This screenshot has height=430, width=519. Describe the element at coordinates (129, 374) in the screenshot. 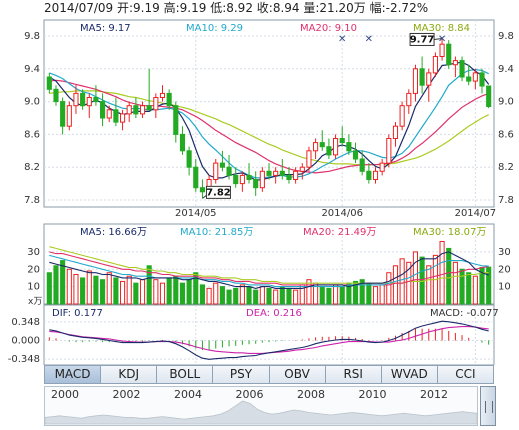

I see `tab-kdj: KDJ` at that location.